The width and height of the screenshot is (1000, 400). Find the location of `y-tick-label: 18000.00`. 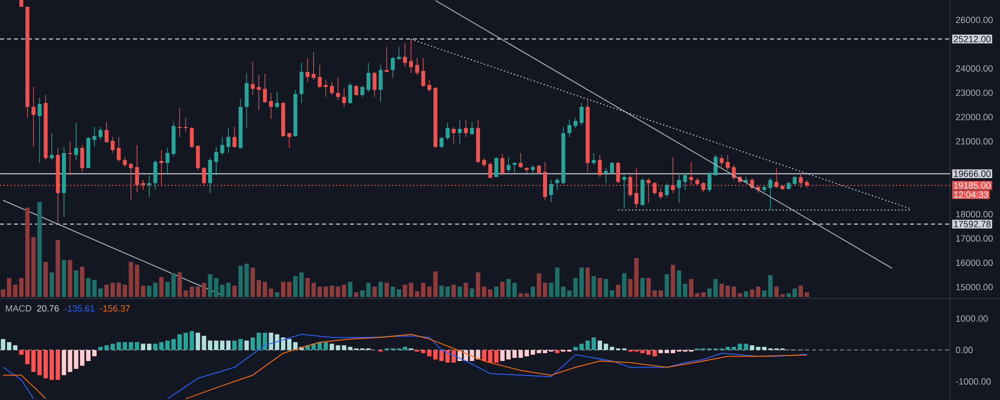

y-tick-label: 18000.00 is located at coordinates (974, 214).